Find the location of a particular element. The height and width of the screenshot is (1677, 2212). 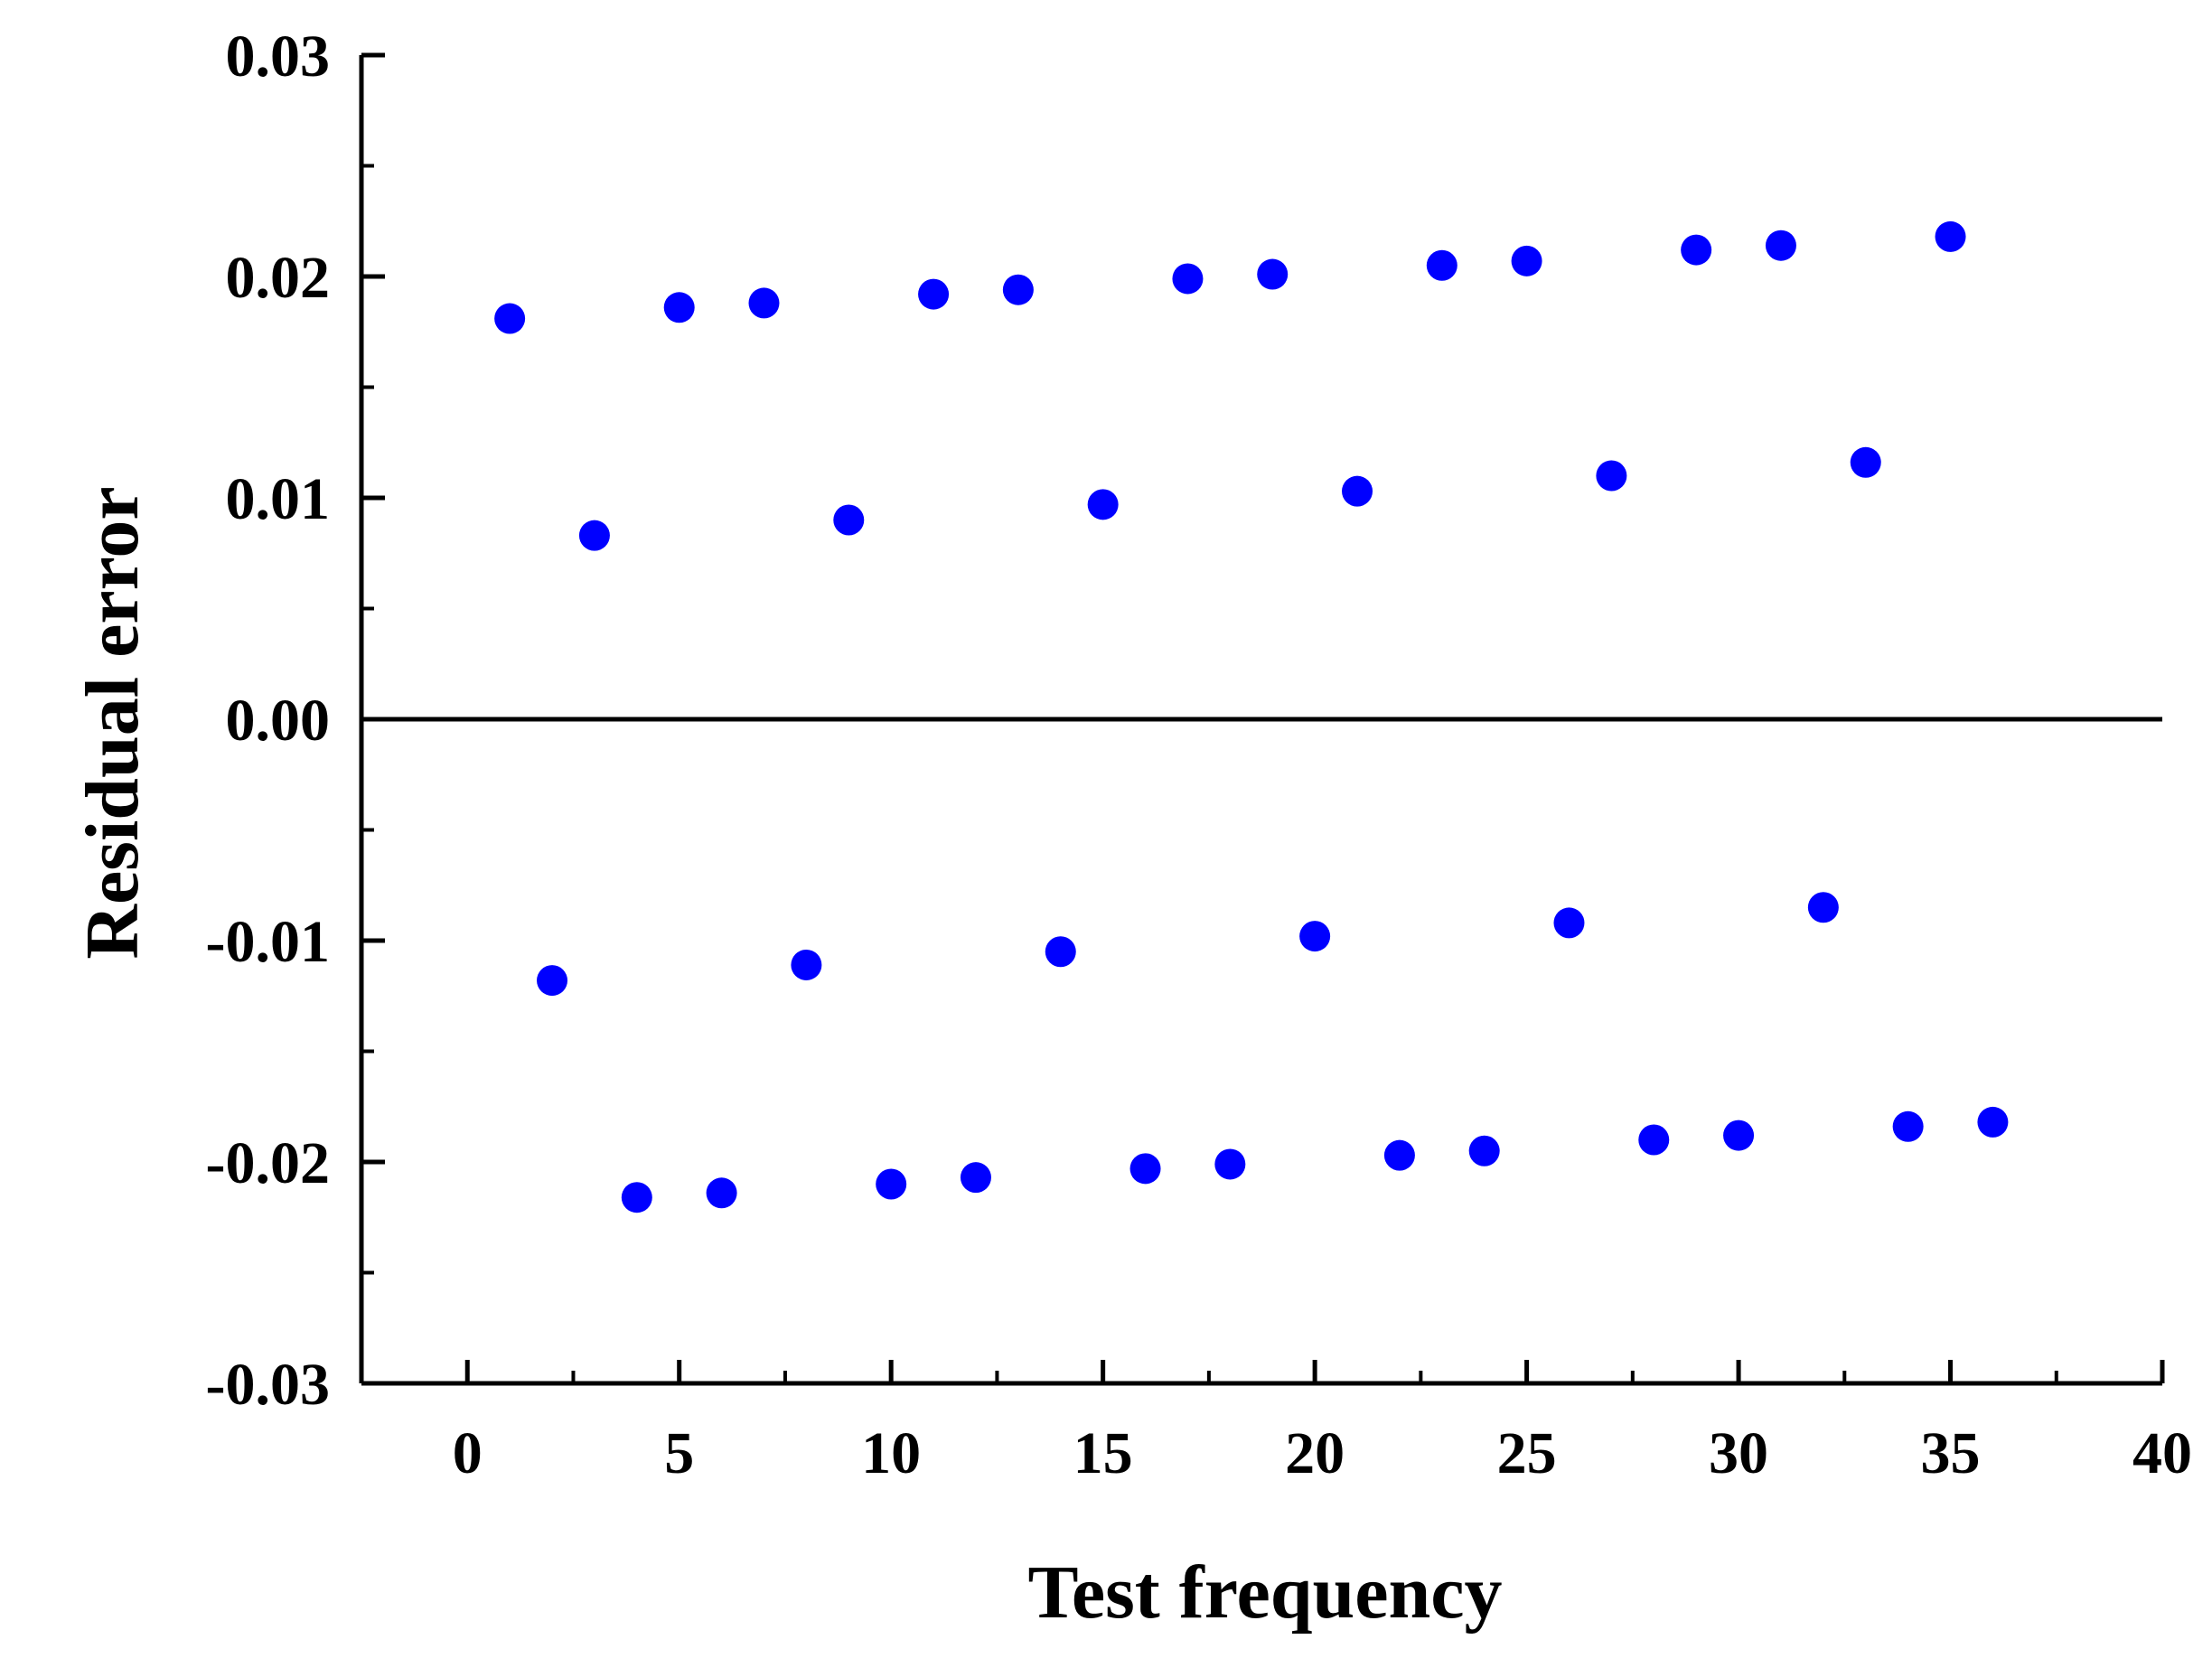

x-tick-label: 20 is located at coordinates (1315, 1453).